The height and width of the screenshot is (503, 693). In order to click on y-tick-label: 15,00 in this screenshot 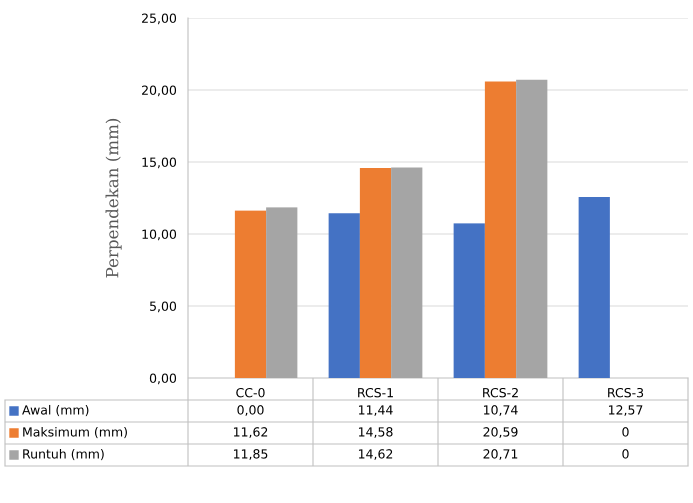, I will do `click(159, 162)`.